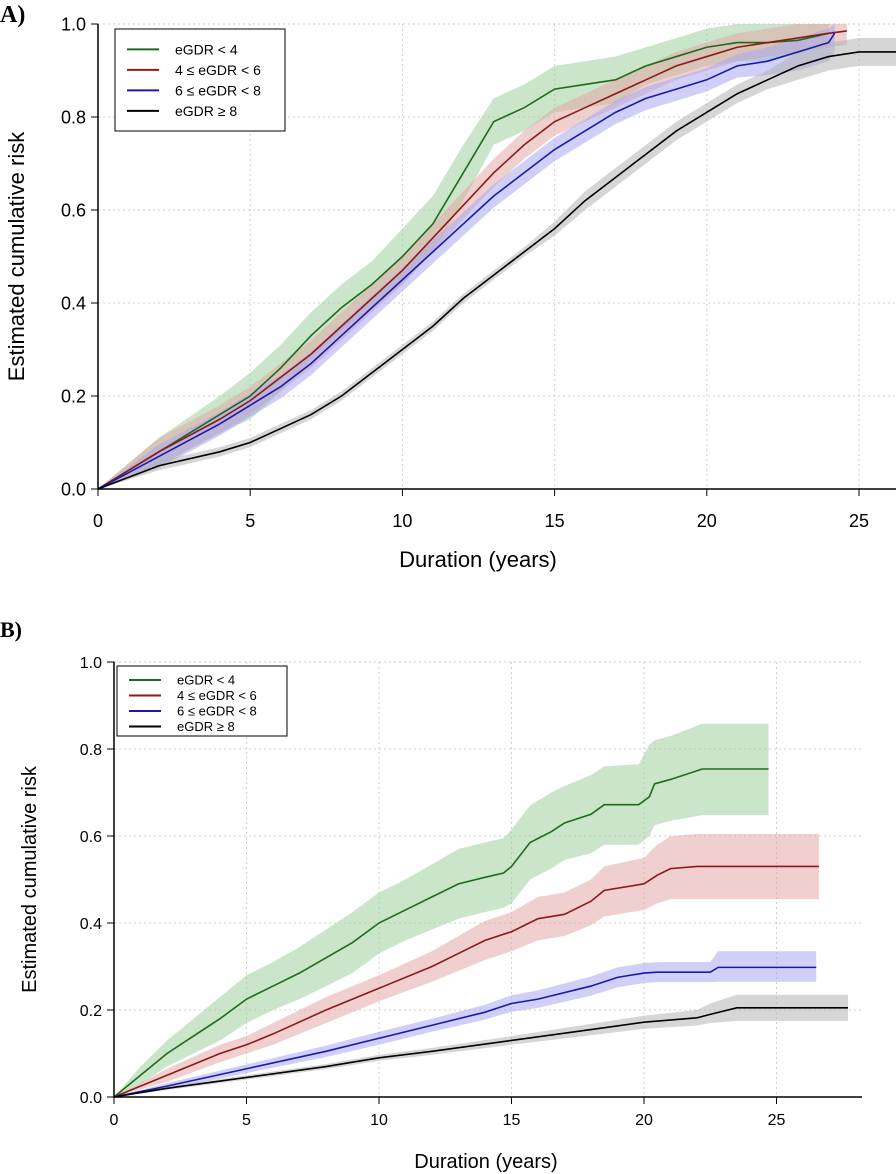 This screenshot has width=896, height=1174. What do you see at coordinates (12, 15) in the screenshot?
I see `panel-label: A)` at bounding box center [12, 15].